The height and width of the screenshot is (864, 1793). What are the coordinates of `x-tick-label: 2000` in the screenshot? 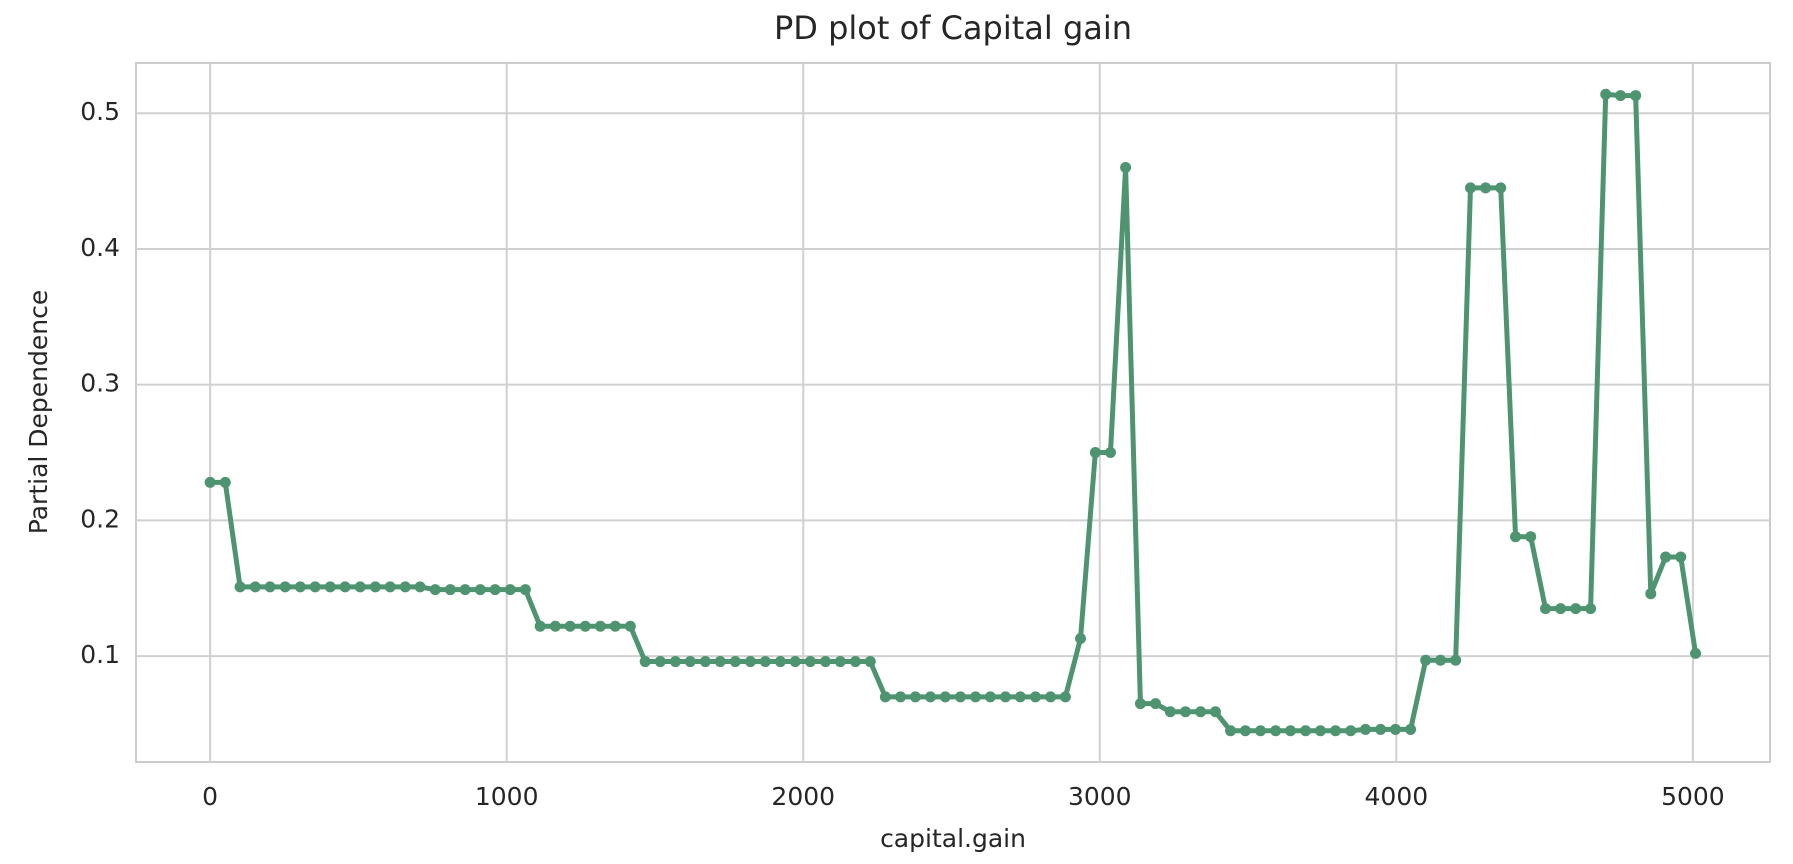 It's located at (803, 796).